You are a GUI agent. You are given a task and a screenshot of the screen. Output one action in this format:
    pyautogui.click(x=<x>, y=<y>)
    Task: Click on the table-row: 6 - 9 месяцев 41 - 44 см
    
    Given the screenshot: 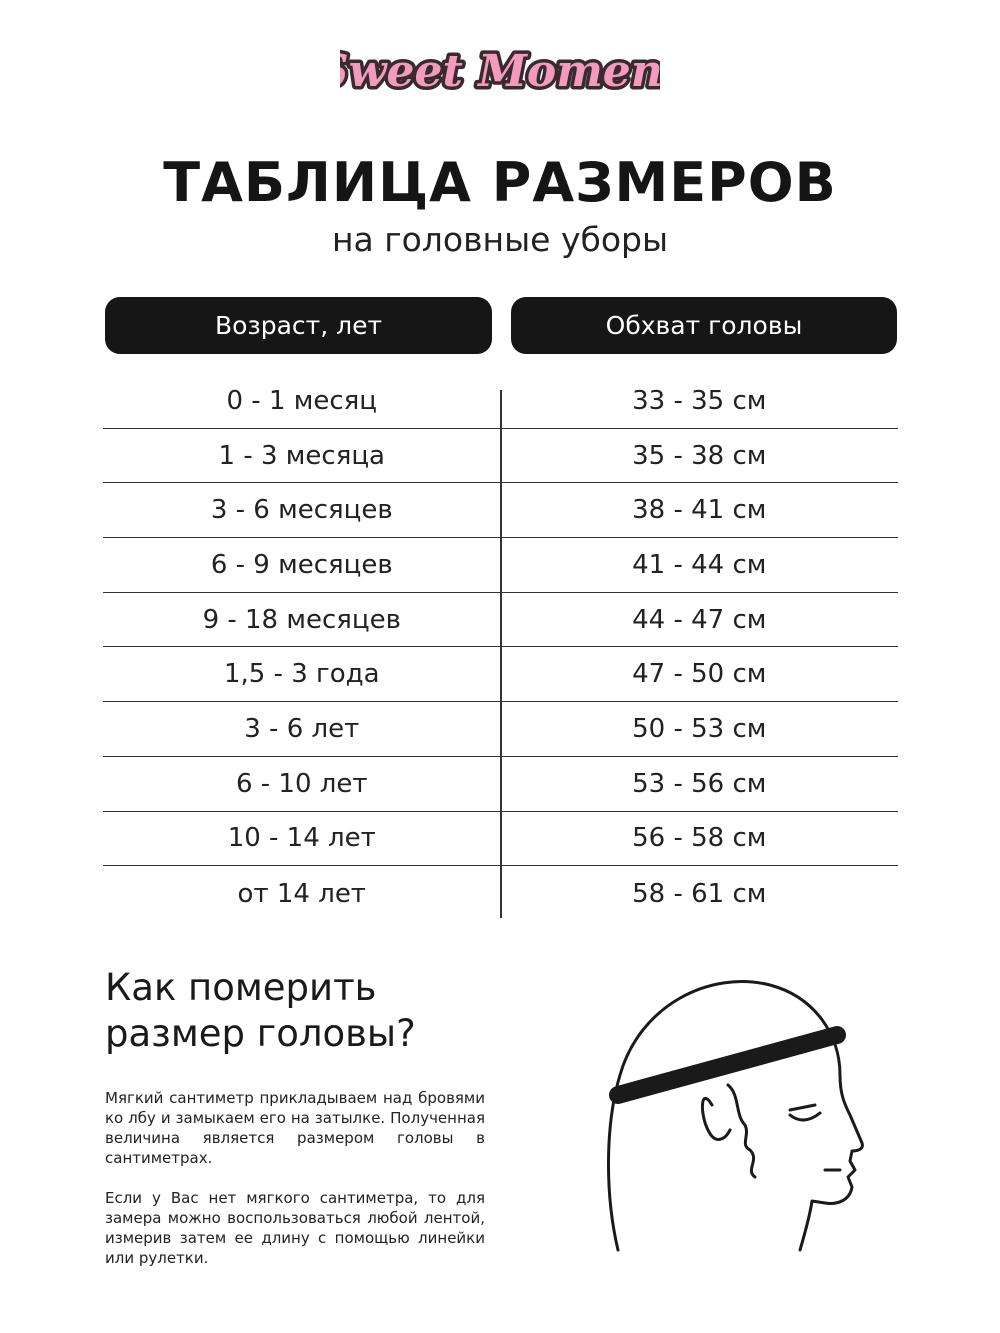 What is the action you would take?
    pyautogui.click(x=500, y=565)
    